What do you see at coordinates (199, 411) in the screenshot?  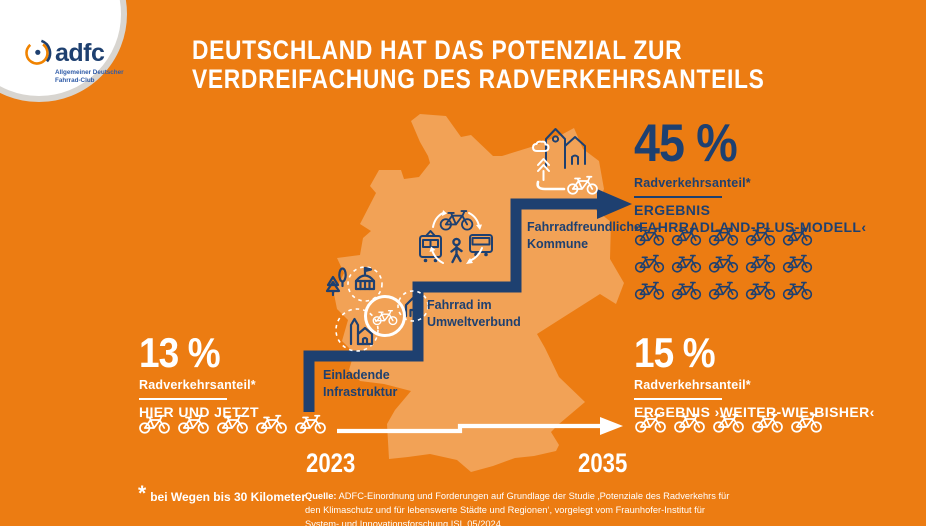 I see `stat-current-caption: HIER UND JETZT` at bounding box center [199, 411].